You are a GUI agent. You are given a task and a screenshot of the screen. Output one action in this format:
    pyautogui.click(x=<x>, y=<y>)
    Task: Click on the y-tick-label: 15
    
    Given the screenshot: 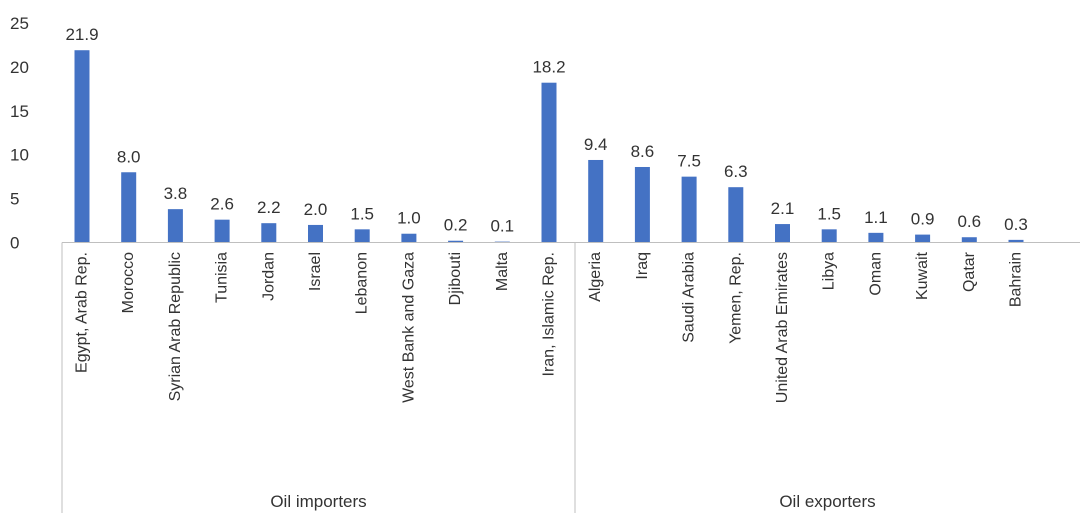 What is the action you would take?
    pyautogui.click(x=19, y=111)
    